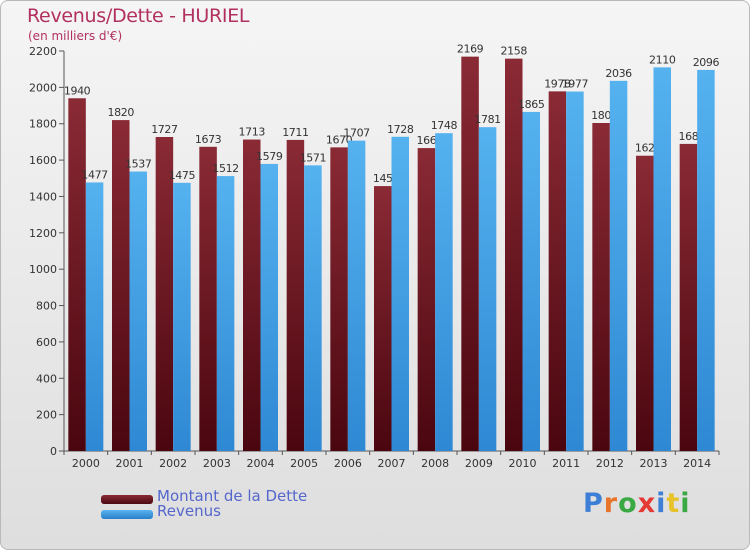  Describe the element at coordinates (127, 514) in the screenshot. I see `legend-swatch-revenus` at that location.